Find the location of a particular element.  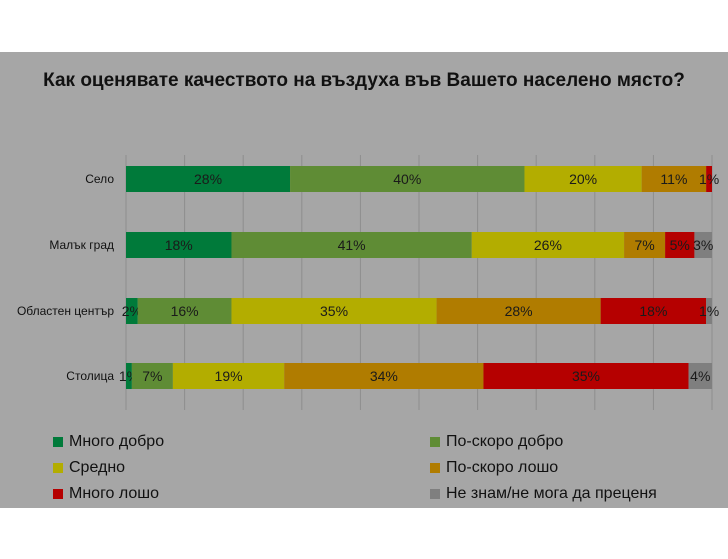

legend-label: Не знам/не мога да преценя is located at coordinates (551, 493).